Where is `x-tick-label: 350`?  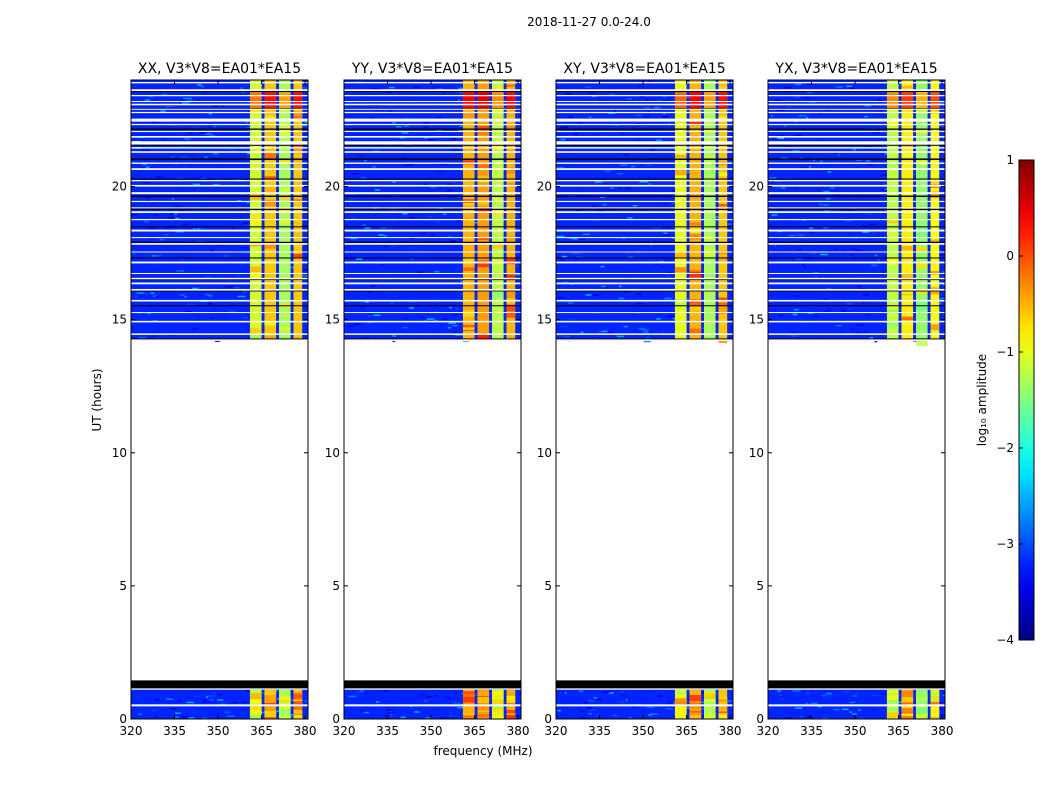
x-tick-label: 350 is located at coordinates (218, 731).